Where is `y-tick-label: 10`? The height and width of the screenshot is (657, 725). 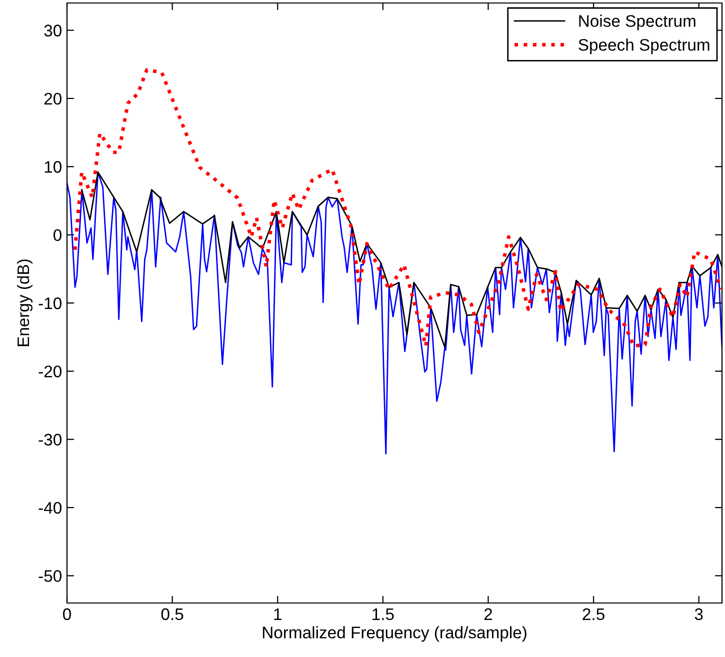
y-tick-label: 10 is located at coordinates (53, 167).